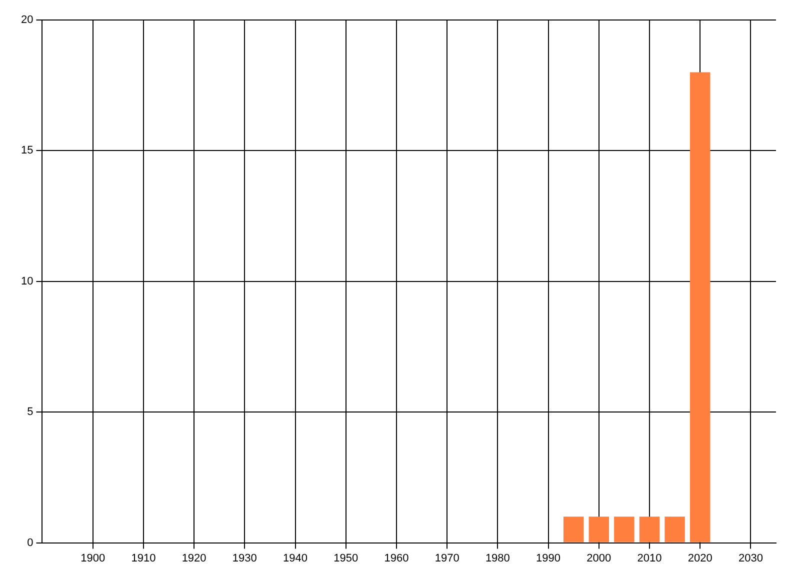 The width and height of the screenshot is (800, 576). Describe the element at coordinates (447, 558) in the screenshot. I see `x-tick-label: 1970` at that location.